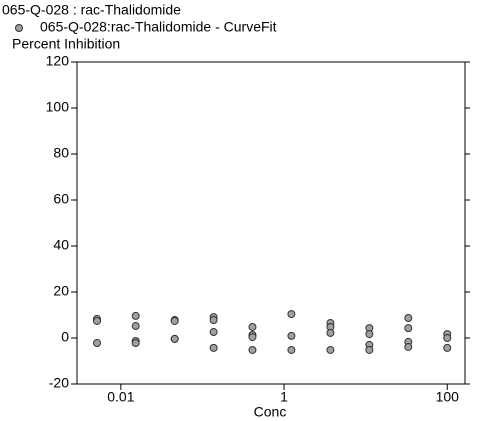 This screenshot has height=421, width=500. Describe the element at coordinates (19, 28) in the screenshot. I see `legend-marker` at that location.